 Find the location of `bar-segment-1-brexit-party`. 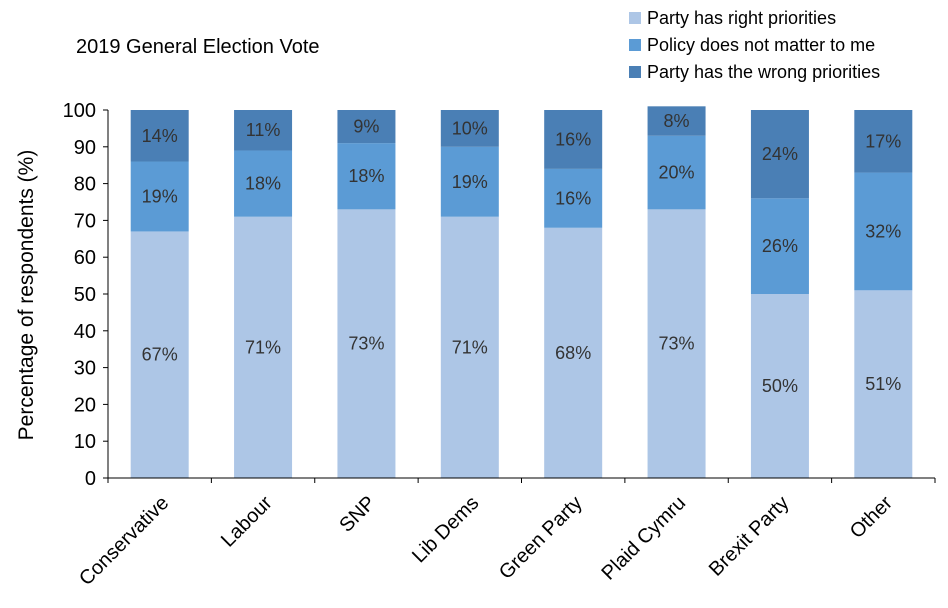

bar-segment-1-brexit-party is located at coordinates (779, 386).